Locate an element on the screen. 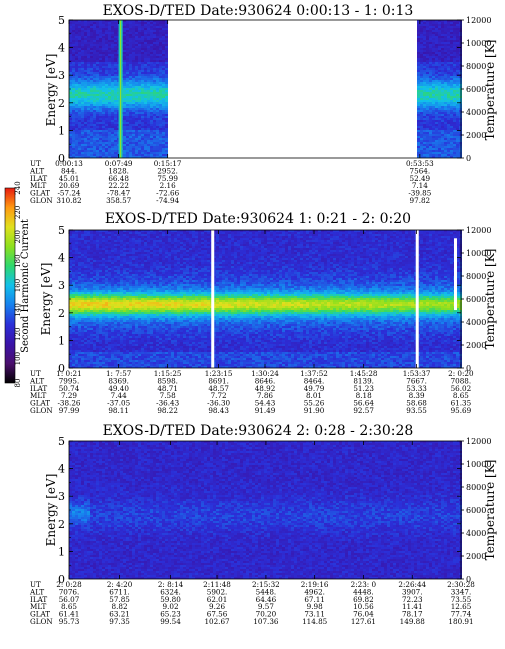 This screenshot has height=649, width=505. panel-3-y2tick-label: 2000 is located at coordinates (476, 556).